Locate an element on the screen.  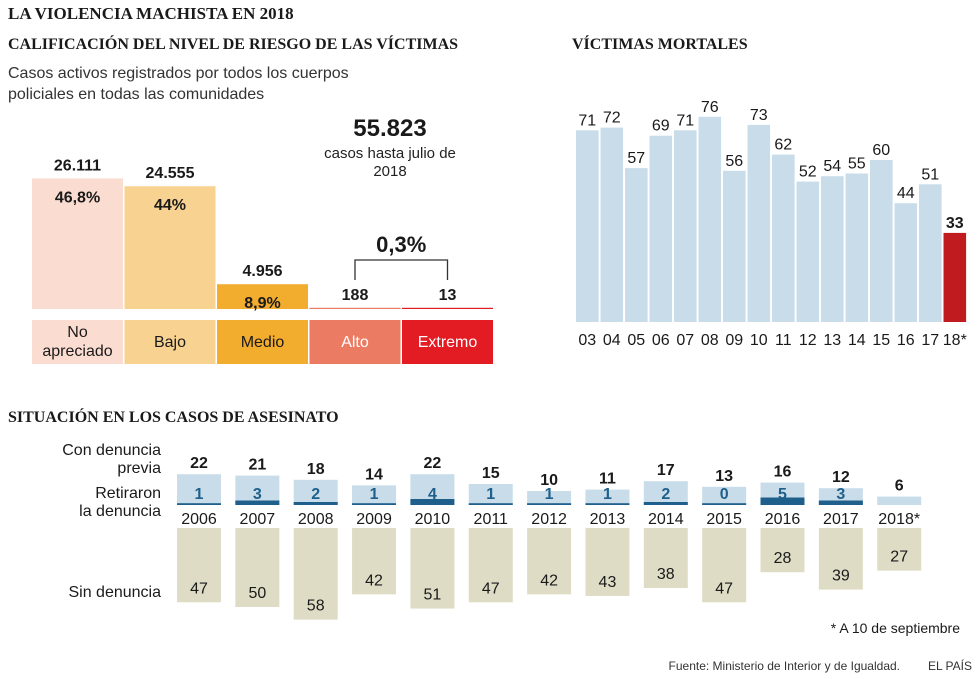
complaint-value-label: 21 is located at coordinates (257, 465).